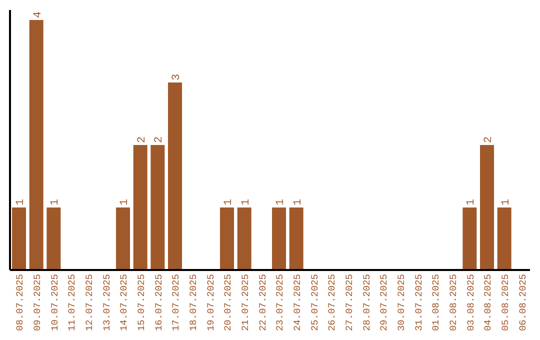 This screenshot has height=340, width=540. What do you see at coordinates (72, 303) in the screenshot?
I see `x-tick-label: 11.07.2025` at bounding box center [72, 303].